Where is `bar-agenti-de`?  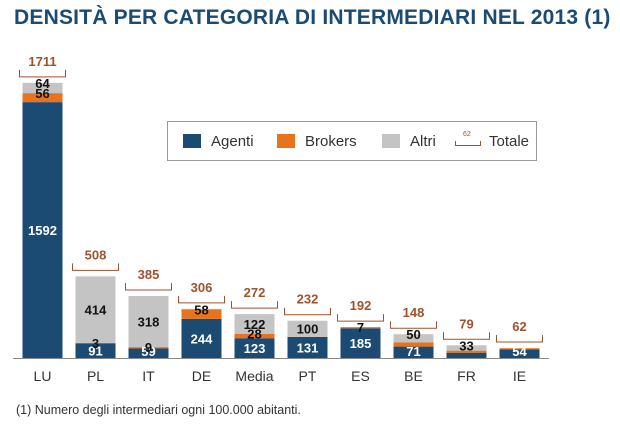 bar-agenti-de is located at coordinates (201, 338).